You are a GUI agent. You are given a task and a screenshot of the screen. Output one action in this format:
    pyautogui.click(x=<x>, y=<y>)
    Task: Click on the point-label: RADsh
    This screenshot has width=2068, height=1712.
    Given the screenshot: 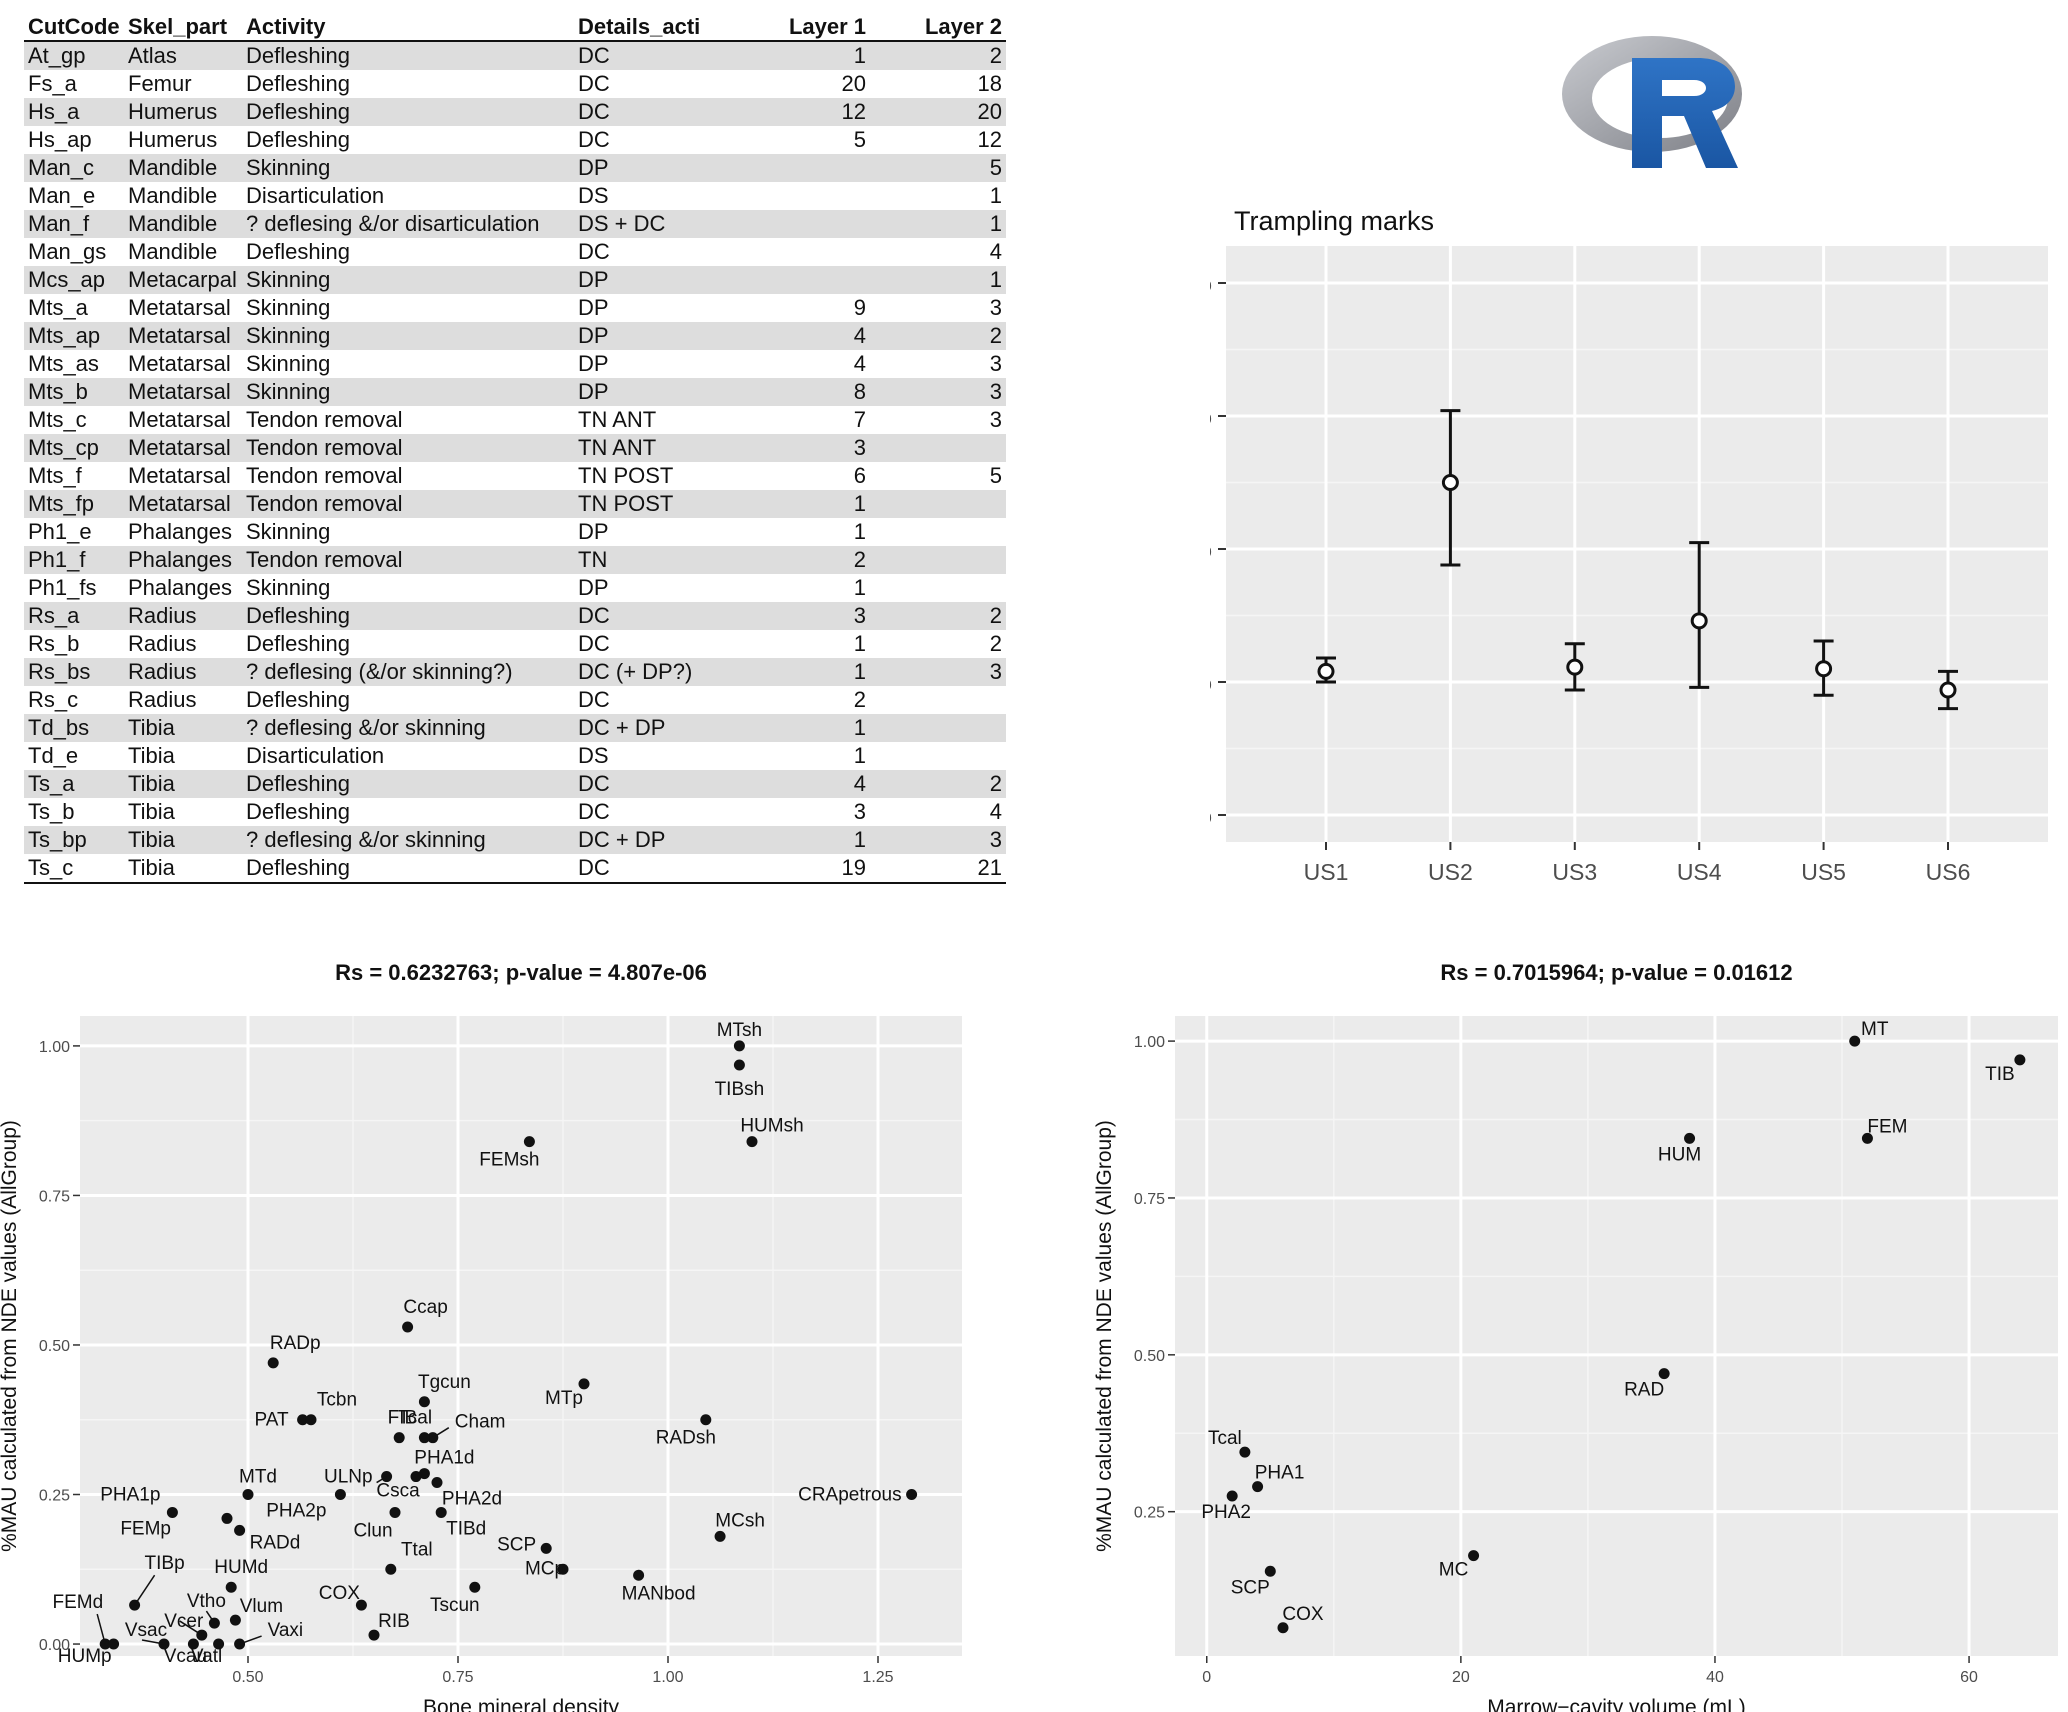 What is the action you would take?
    pyautogui.click(x=686, y=1438)
    